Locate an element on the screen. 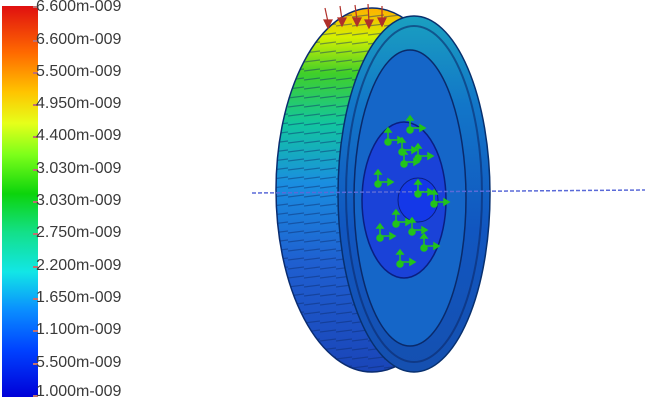  legend-label-max: 6.600m-009 is located at coordinates (79, 7).